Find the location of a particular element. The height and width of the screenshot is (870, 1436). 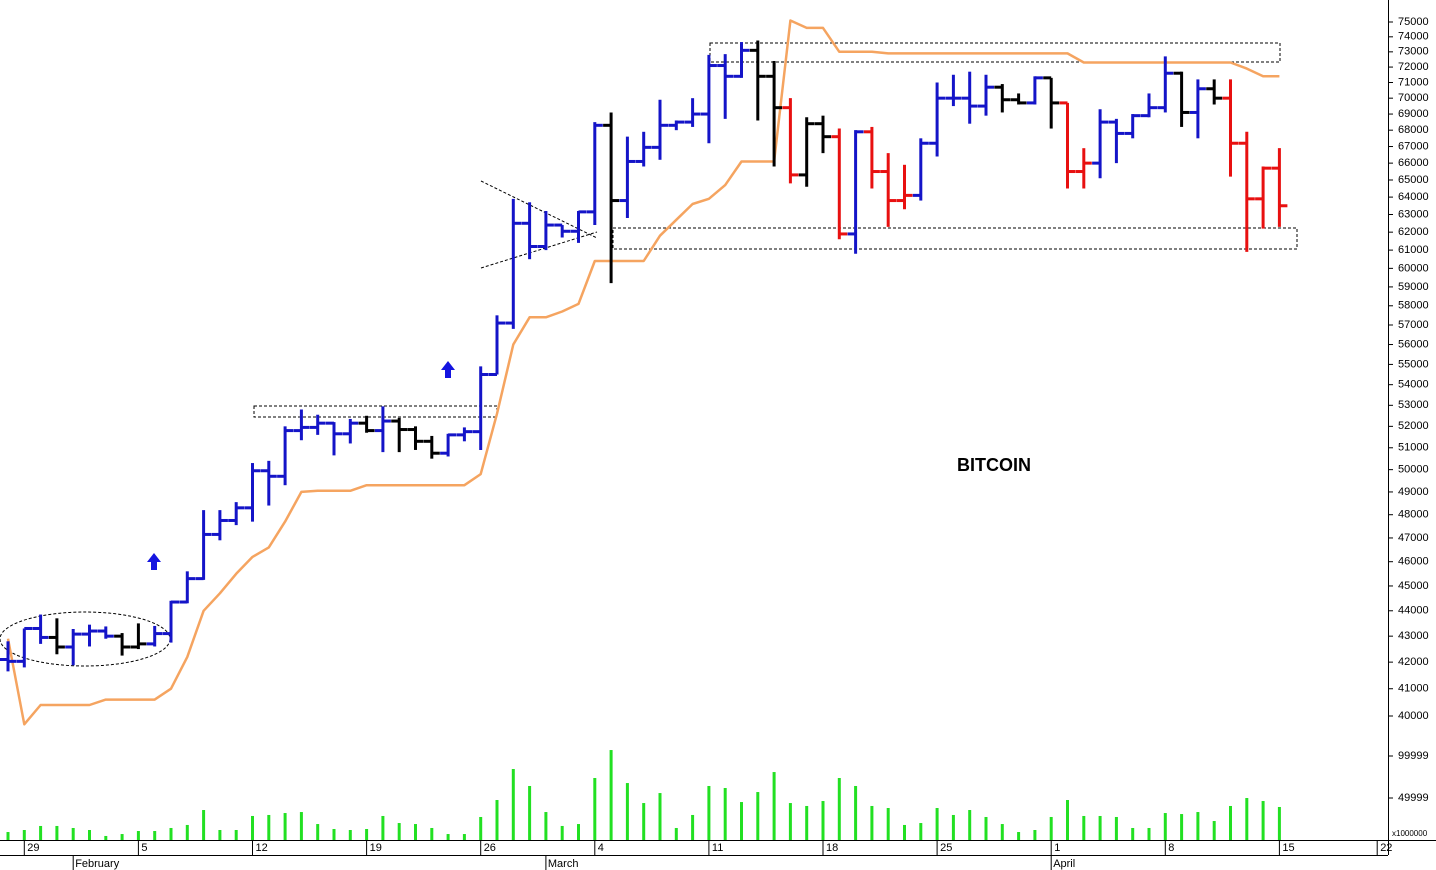

y-tick-label: 71000 is located at coordinates (1413, 82).